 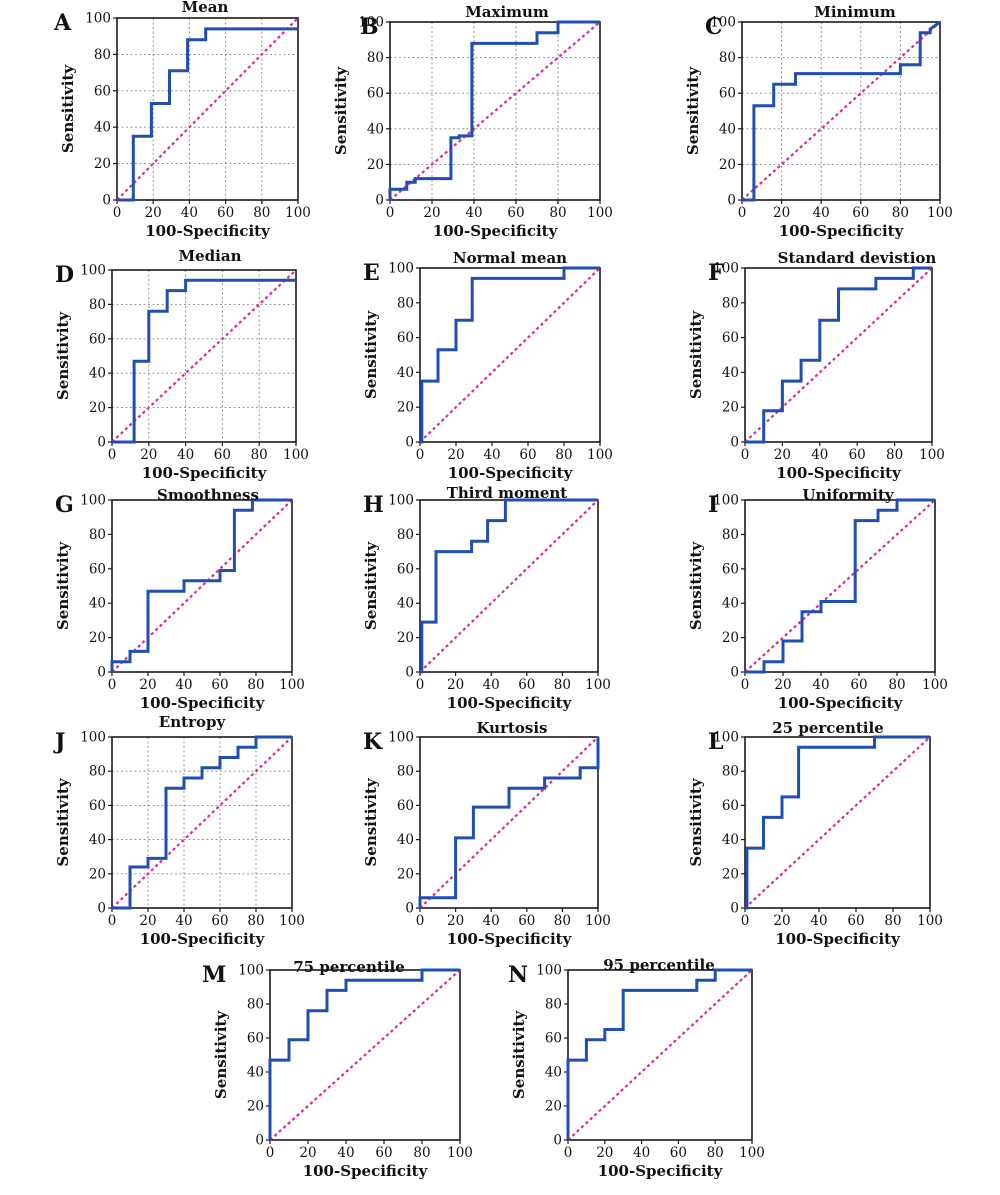 I want to click on panel-title: Maximum, so click(x=507, y=12).